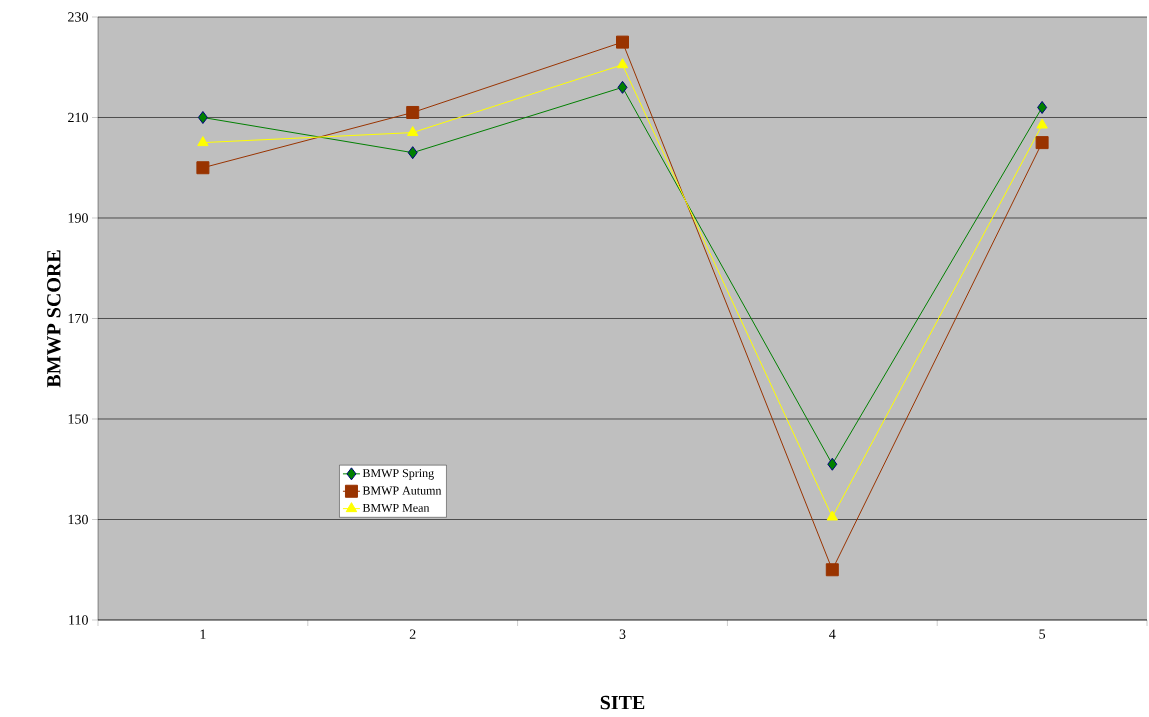  Describe the element at coordinates (402, 490) in the screenshot. I see `legend-label: BMWP Autumn` at that location.